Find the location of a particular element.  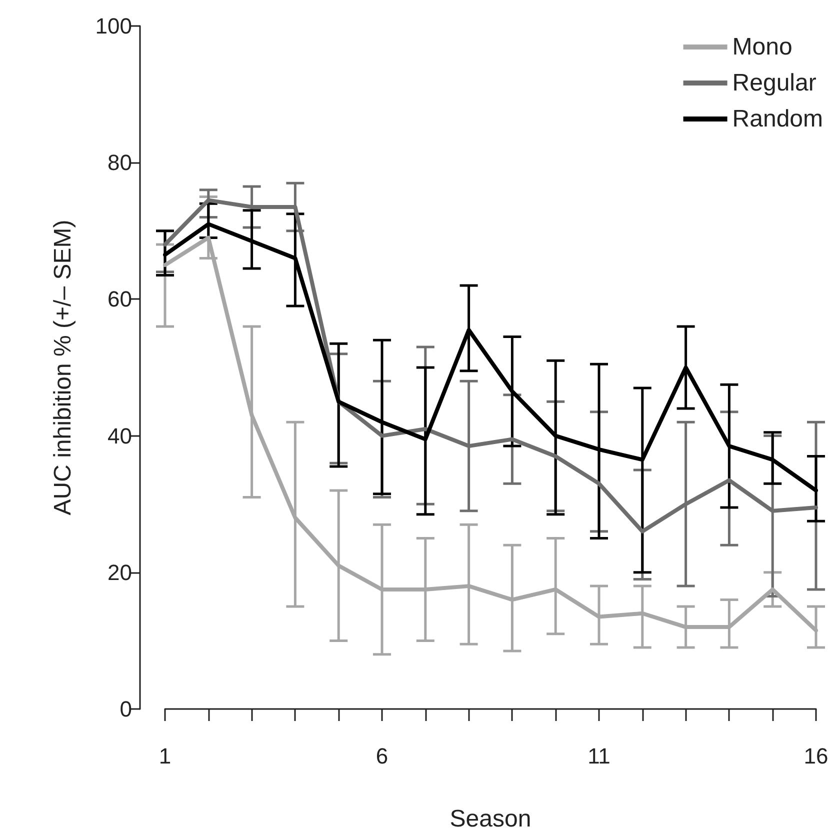

x-tick-label: 16 is located at coordinates (816, 756).